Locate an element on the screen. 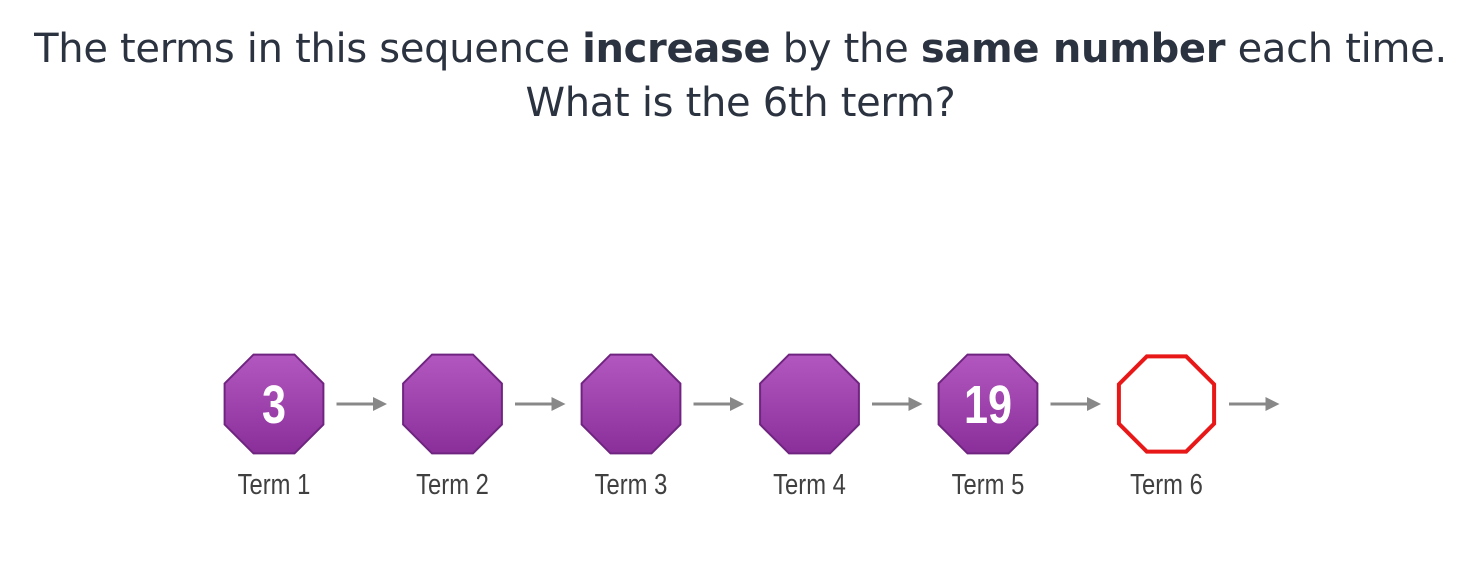 The image size is (1481, 572). term-value: 19 is located at coordinates (988, 406).